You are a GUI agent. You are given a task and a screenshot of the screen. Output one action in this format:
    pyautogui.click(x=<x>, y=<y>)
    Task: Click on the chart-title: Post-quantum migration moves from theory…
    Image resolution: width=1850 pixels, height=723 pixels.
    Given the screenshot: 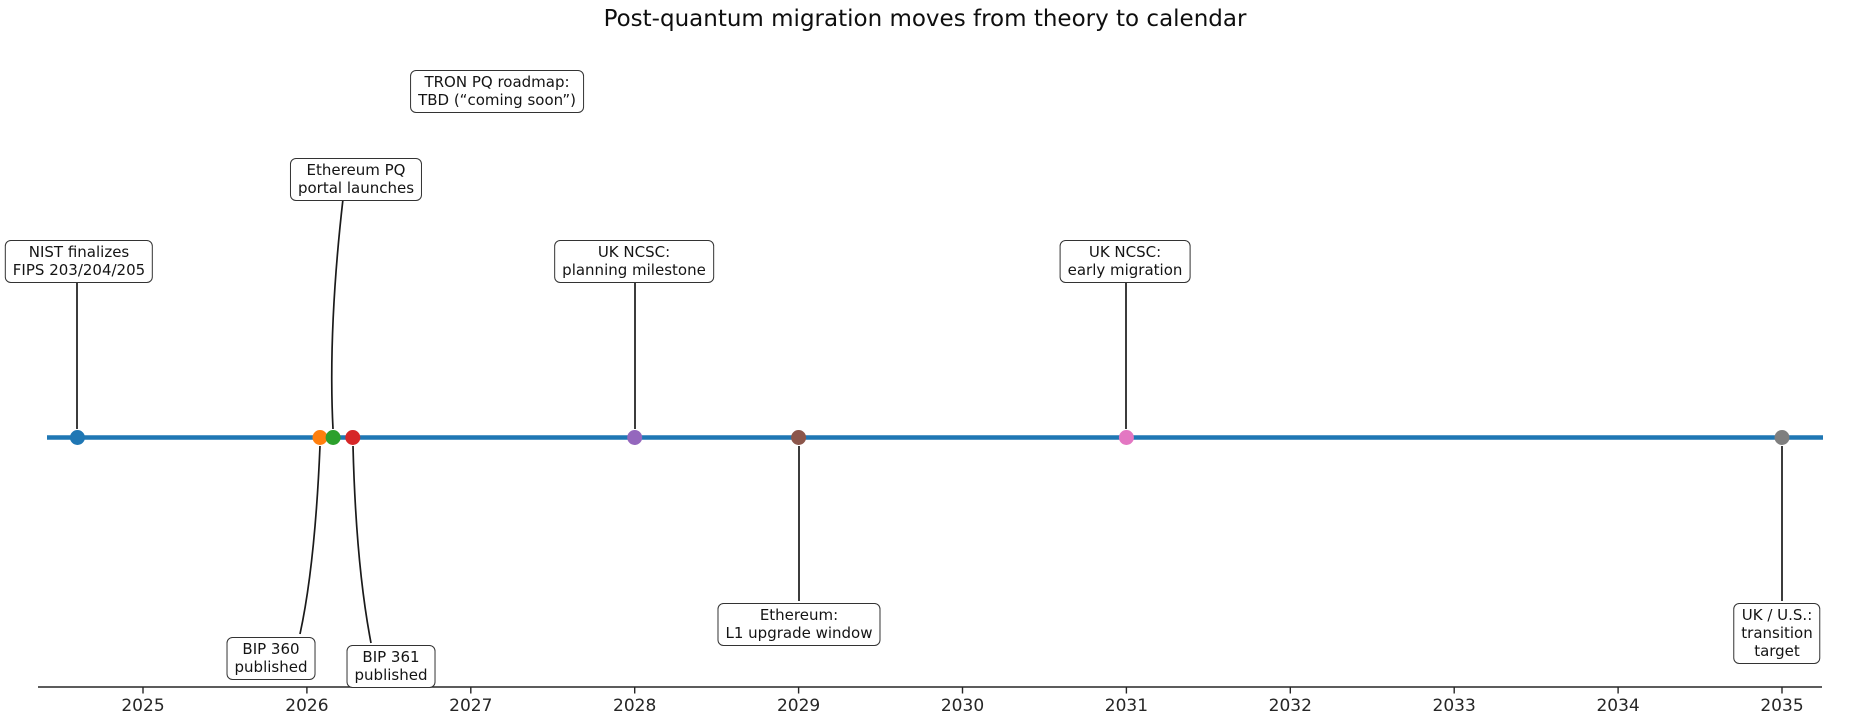 What is the action you would take?
    pyautogui.click(x=925, y=19)
    